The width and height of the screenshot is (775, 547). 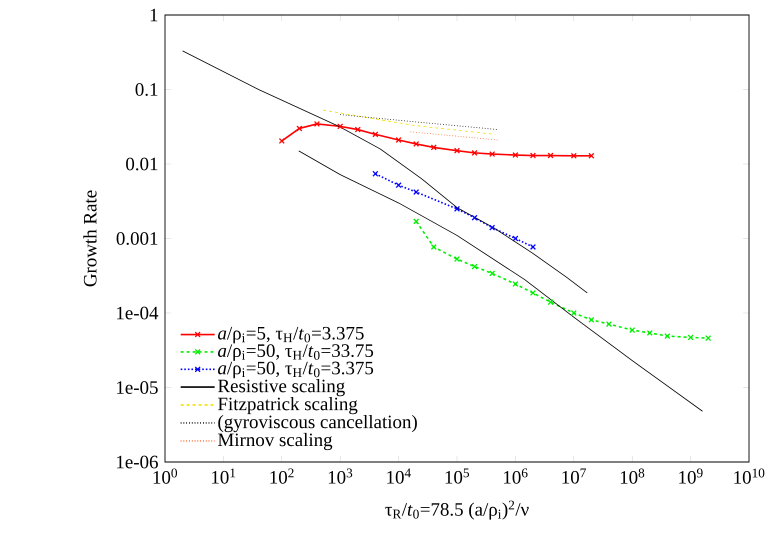 I want to click on y-tick-label: 0.001, so click(x=137, y=238).